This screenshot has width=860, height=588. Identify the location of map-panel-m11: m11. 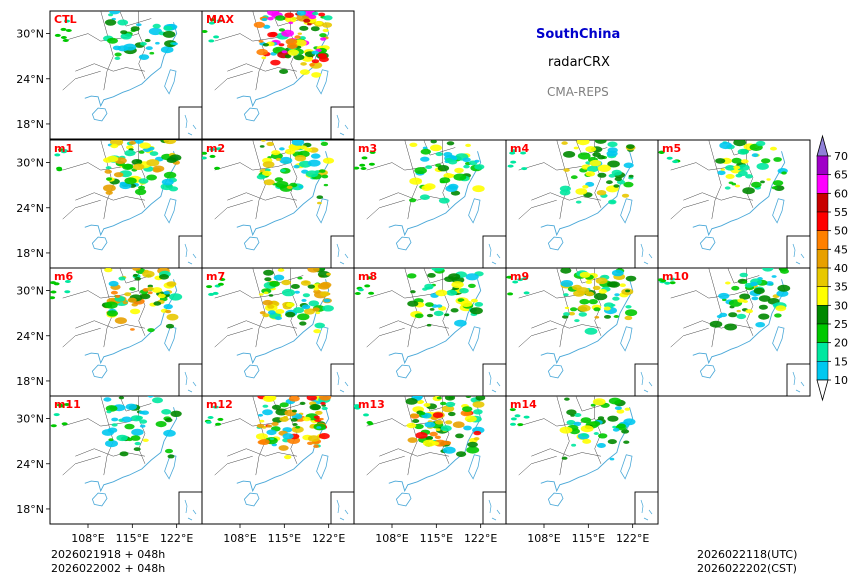
(126, 460).